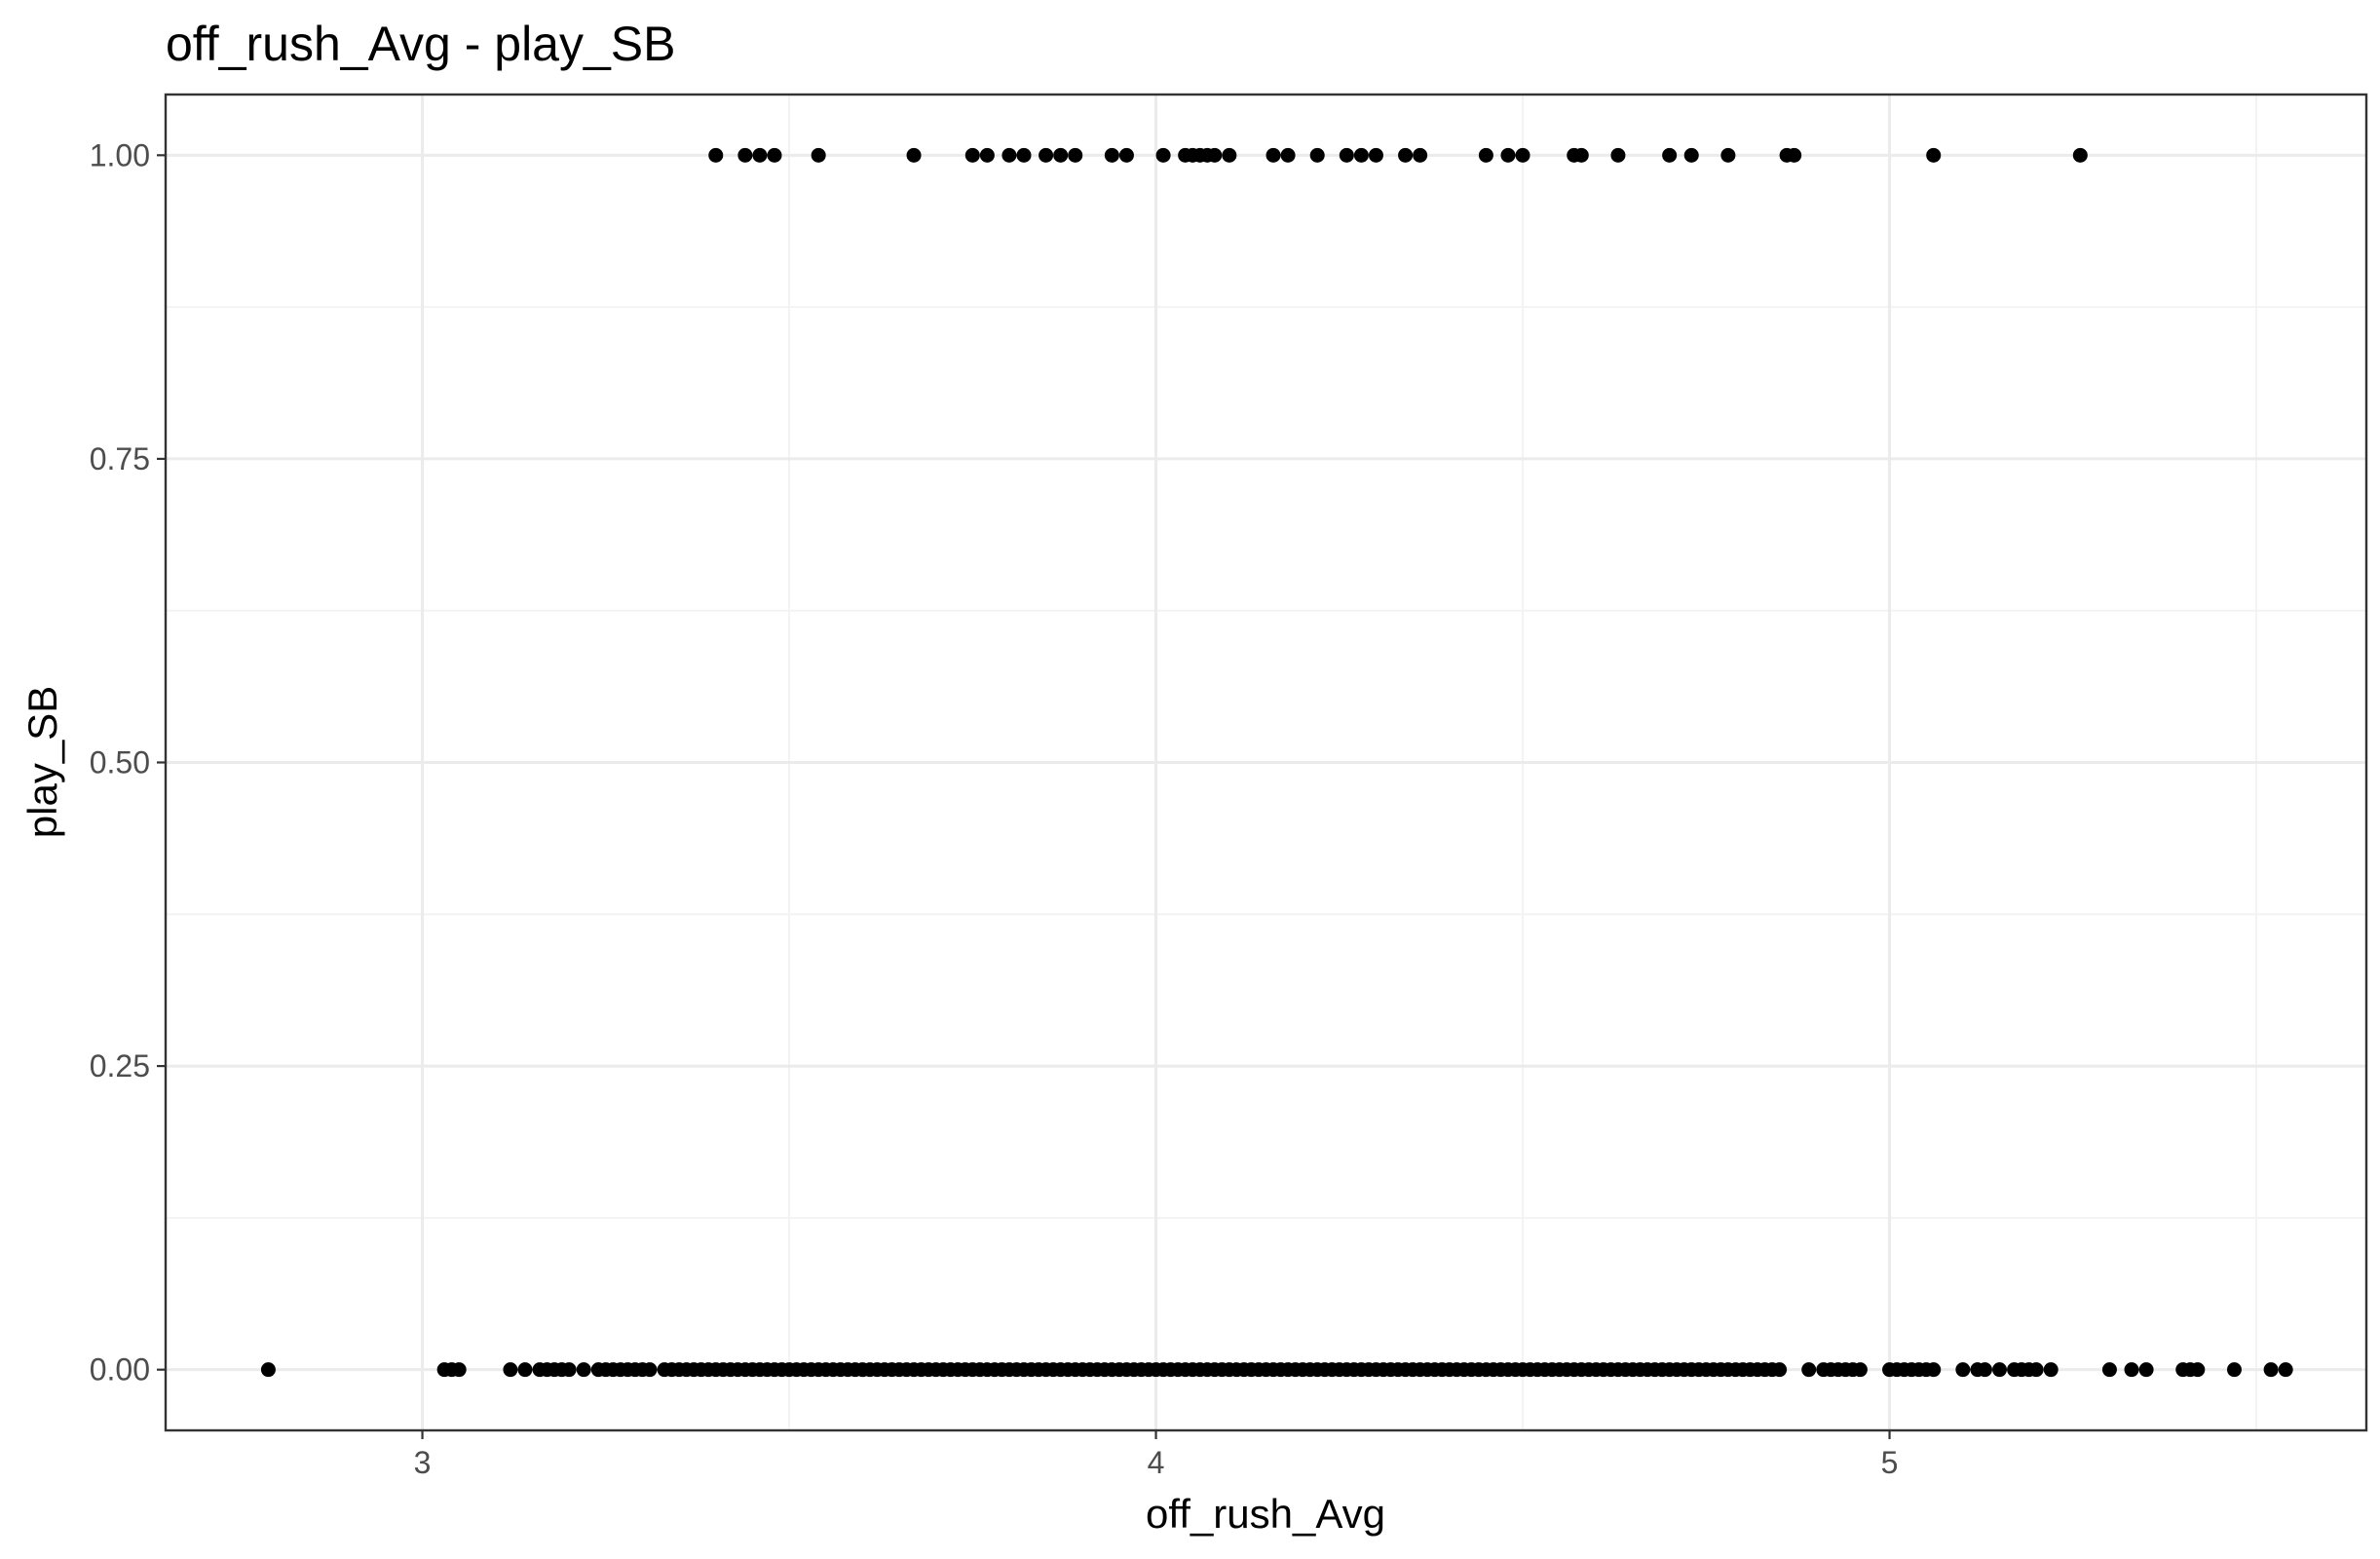 The width and height of the screenshot is (2380, 1559). What do you see at coordinates (421, 44) in the screenshot?
I see `chart-title: off_rush_Avg - play_SB` at bounding box center [421, 44].